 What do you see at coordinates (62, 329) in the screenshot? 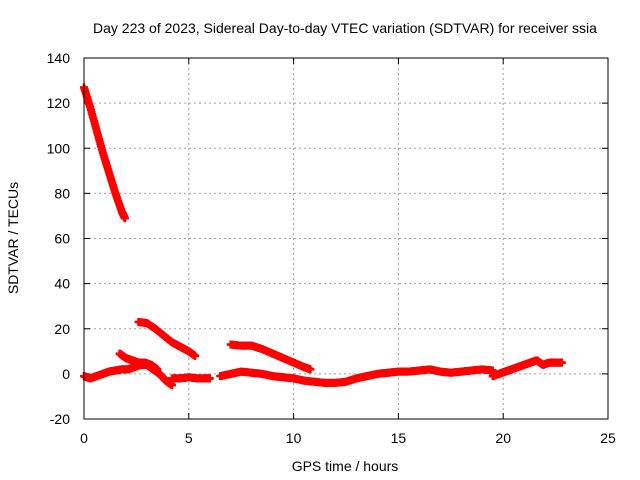
I see `y-tick-label: 20` at bounding box center [62, 329].